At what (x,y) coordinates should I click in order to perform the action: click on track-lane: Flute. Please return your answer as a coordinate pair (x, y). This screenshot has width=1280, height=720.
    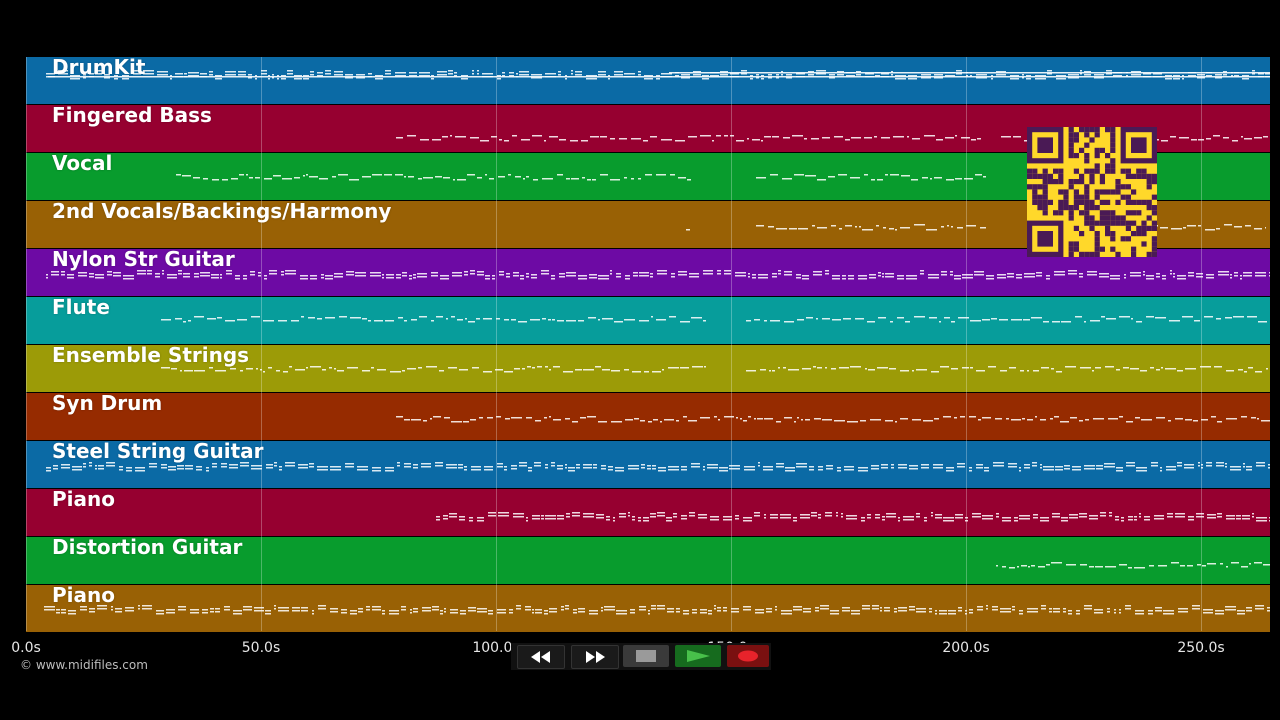
    Looking at the image, I should click on (648, 320).